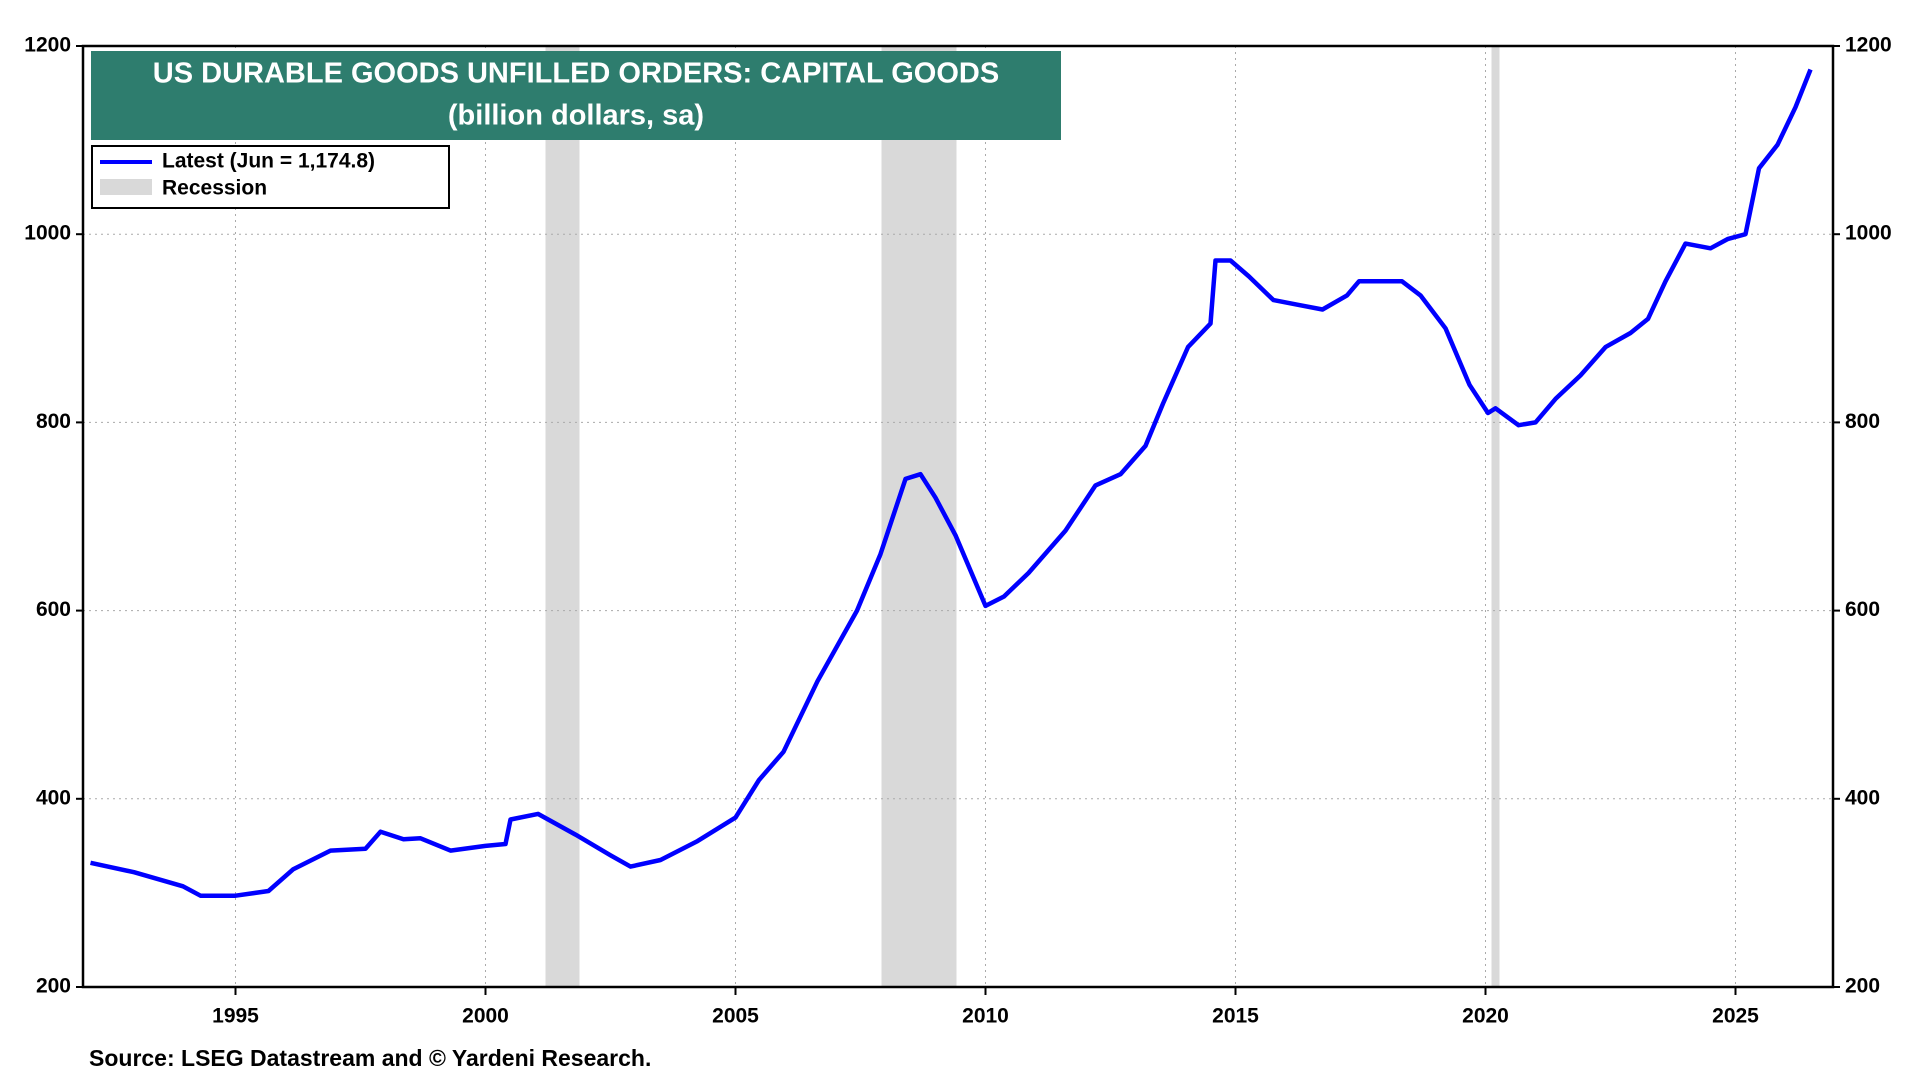  Describe the element at coordinates (268, 161) in the screenshot. I see `legend-label: Latest (Jun = 1,174.8)` at that location.